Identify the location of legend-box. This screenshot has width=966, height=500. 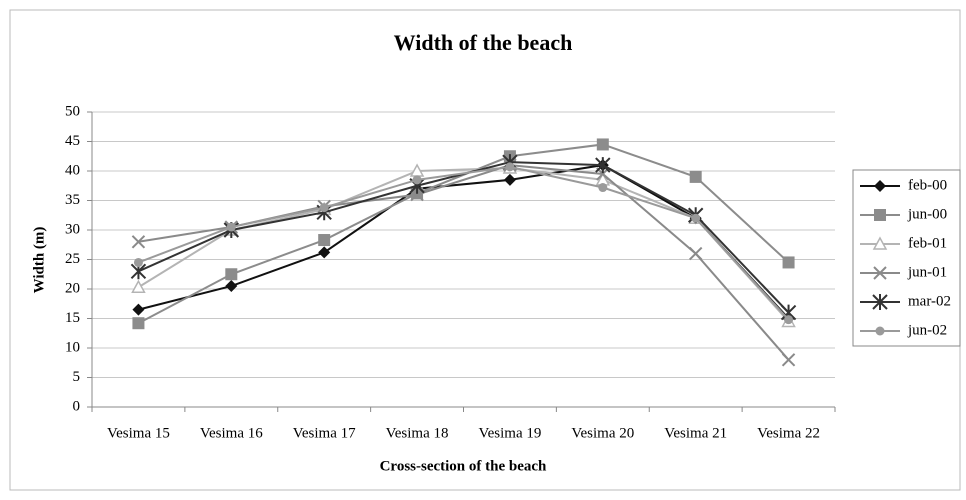
(906, 258).